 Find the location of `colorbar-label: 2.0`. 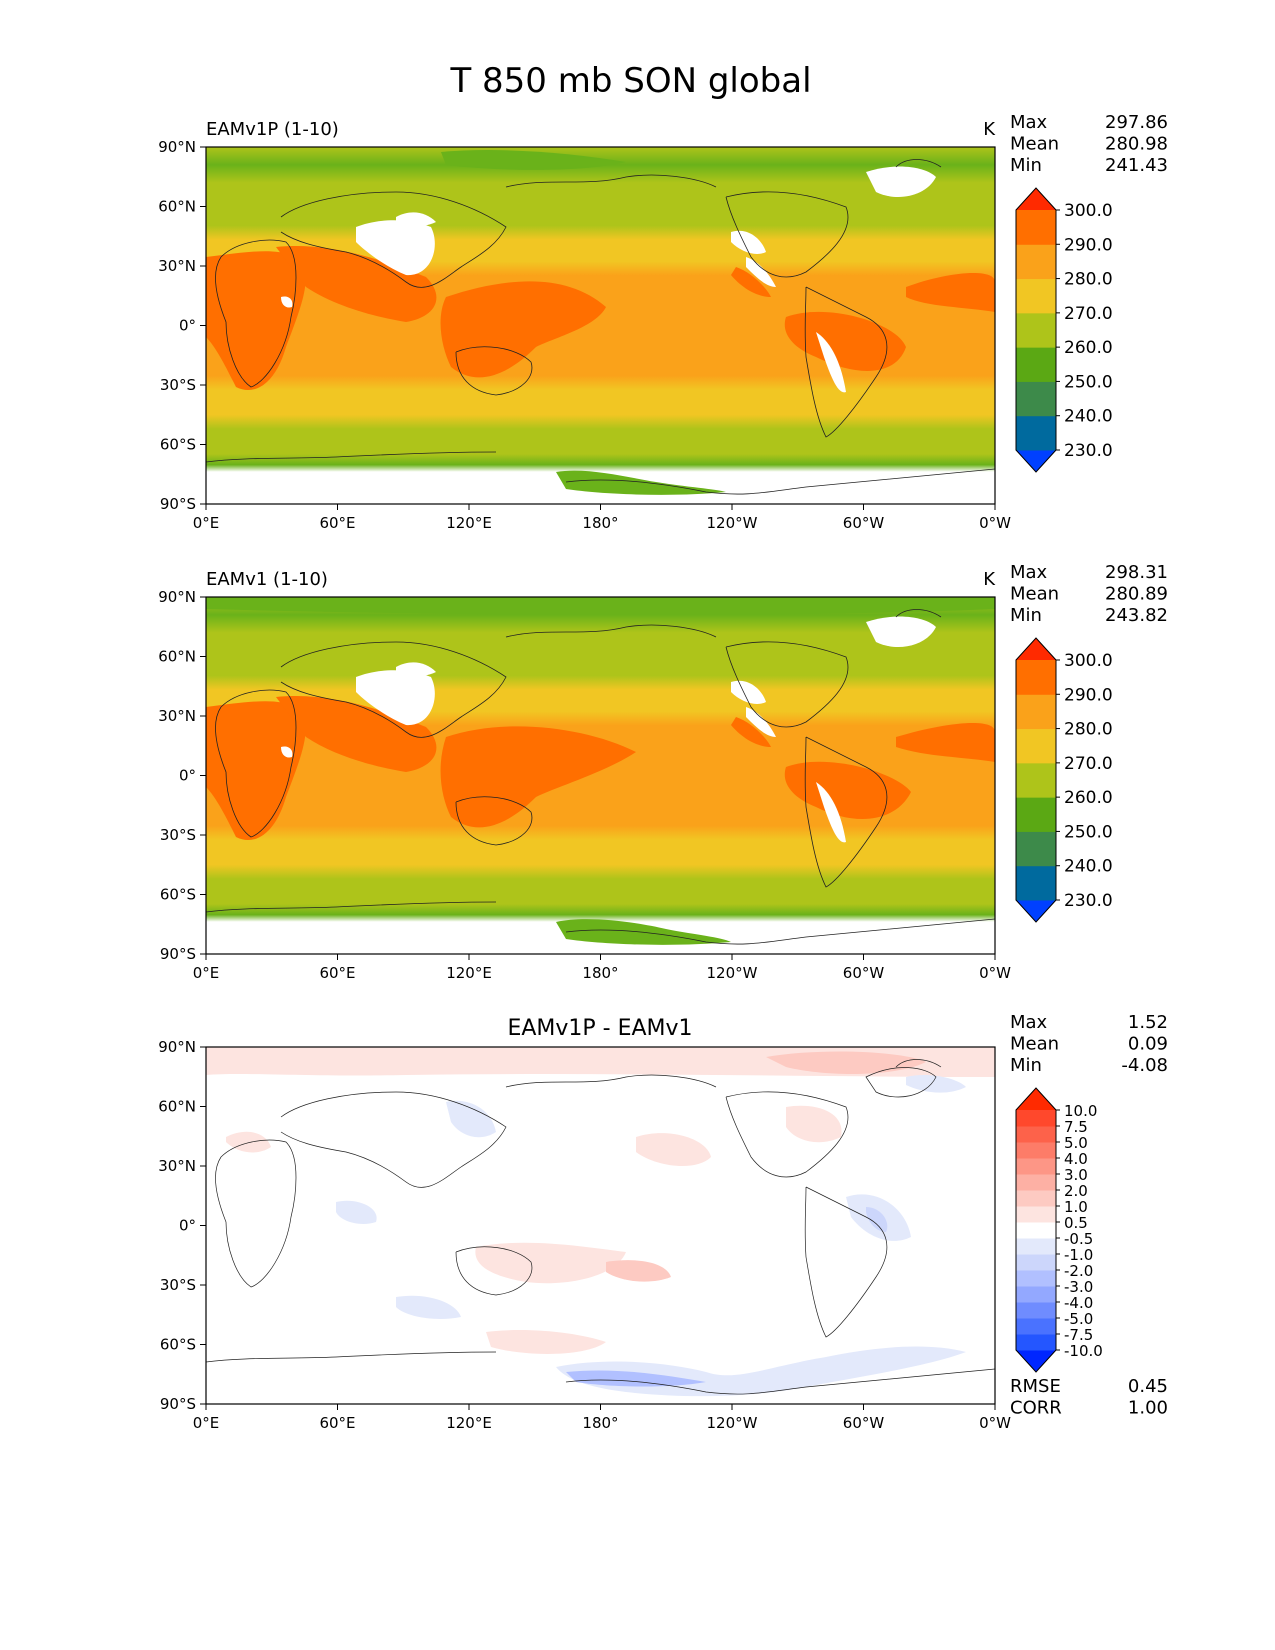

colorbar-label: 2.0 is located at coordinates (1076, 1191).